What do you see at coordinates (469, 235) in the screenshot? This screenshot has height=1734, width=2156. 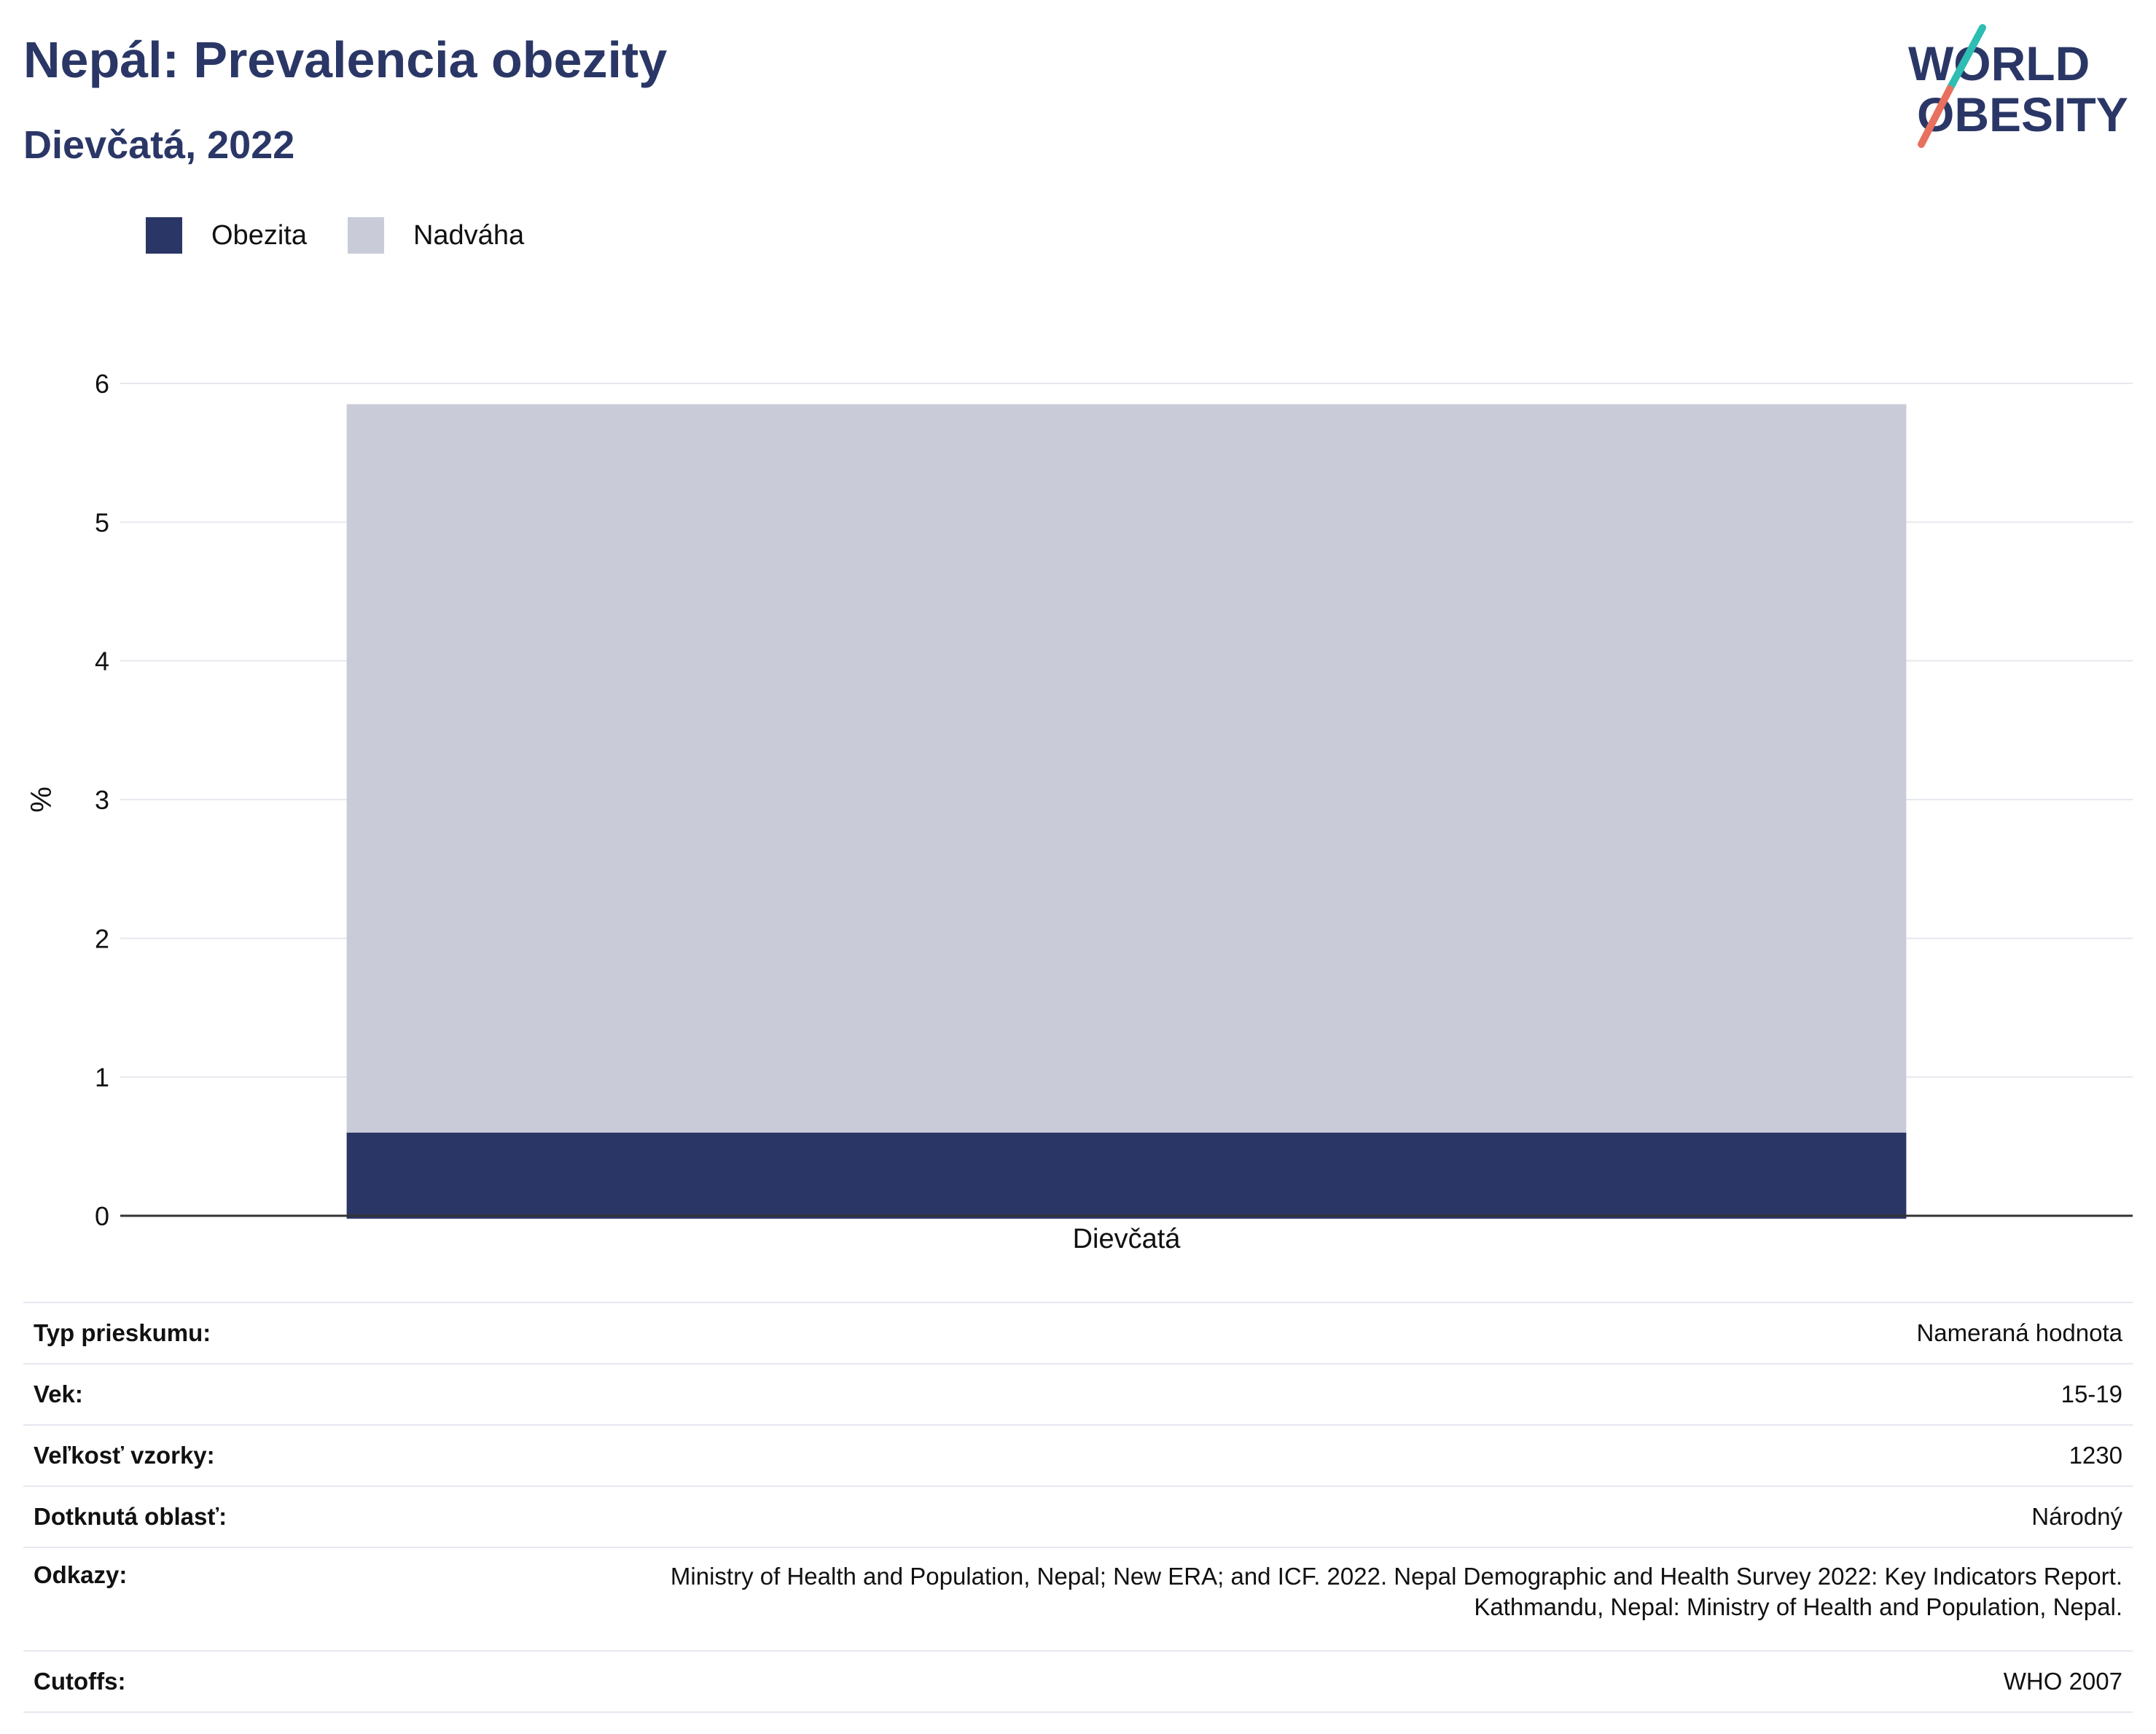 I see `legend-label-nadvaha: Nadváha` at bounding box center [469, 235].